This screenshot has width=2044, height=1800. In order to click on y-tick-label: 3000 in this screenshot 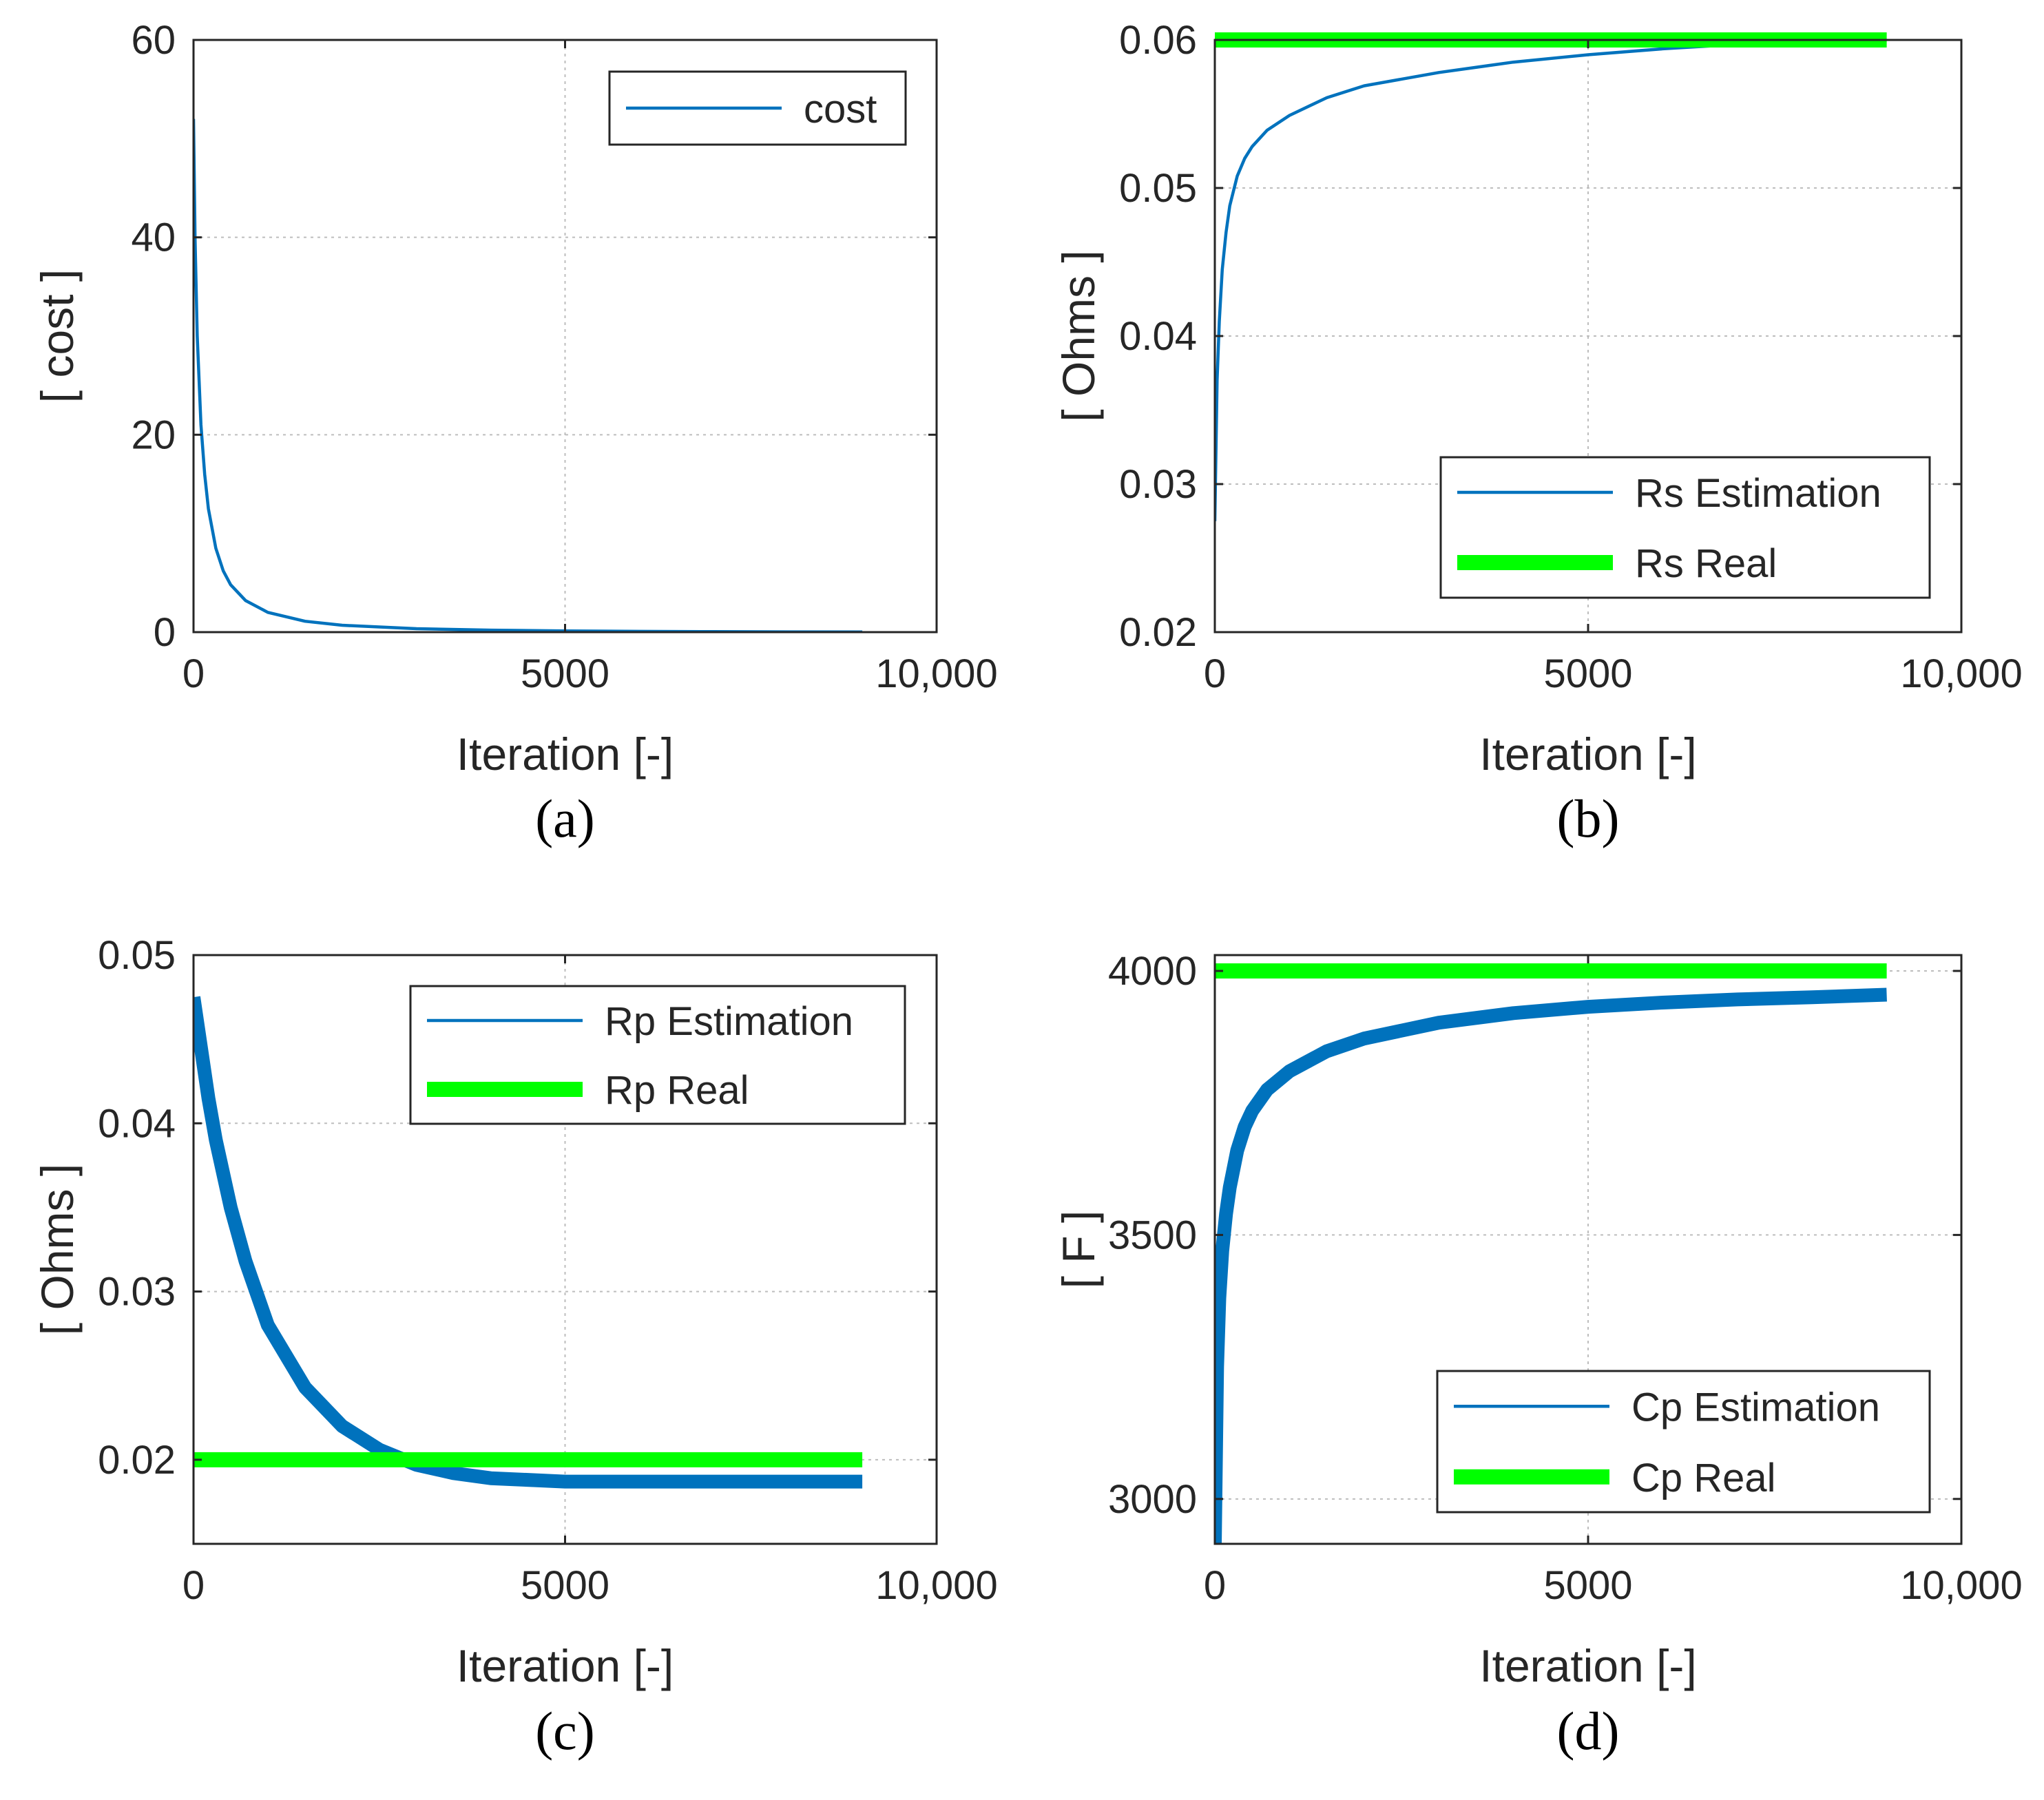, I will do `click(1152, 1499)`.